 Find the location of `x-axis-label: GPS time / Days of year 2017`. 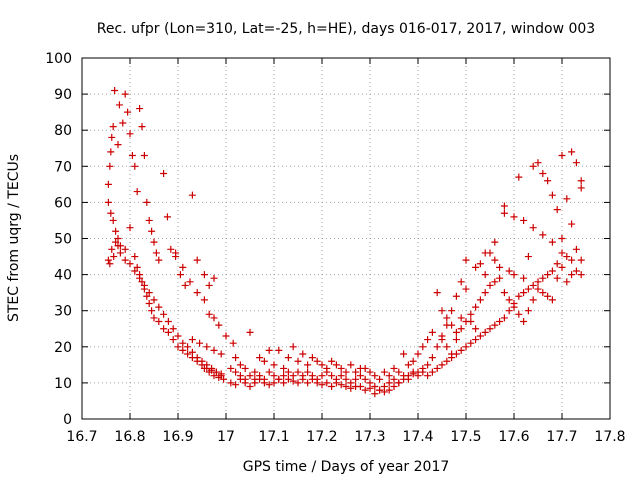

x-axis-label: GPS time / Days of year 2017 is located at coordinates (346, 467).